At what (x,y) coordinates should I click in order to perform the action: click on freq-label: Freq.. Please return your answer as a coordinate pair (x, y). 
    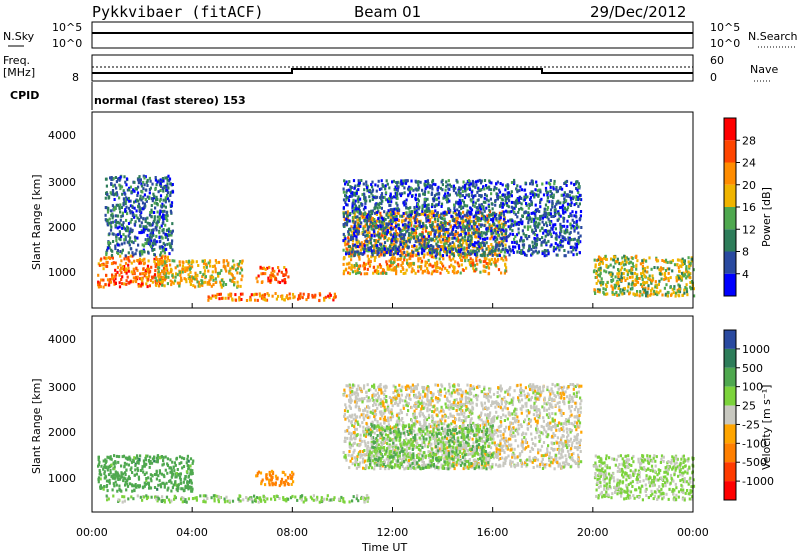
    Looking at the image, I should click on (16, 60).